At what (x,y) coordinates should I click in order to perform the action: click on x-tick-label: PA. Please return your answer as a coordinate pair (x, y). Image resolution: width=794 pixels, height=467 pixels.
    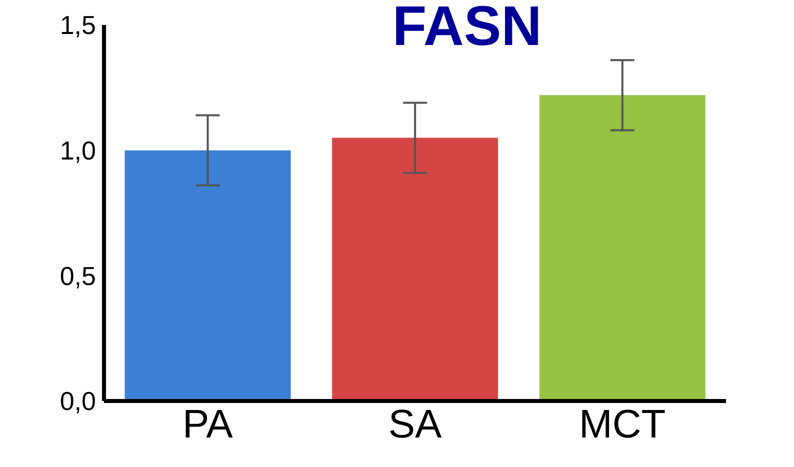
    Looking at the image, I should click on (208, 424).